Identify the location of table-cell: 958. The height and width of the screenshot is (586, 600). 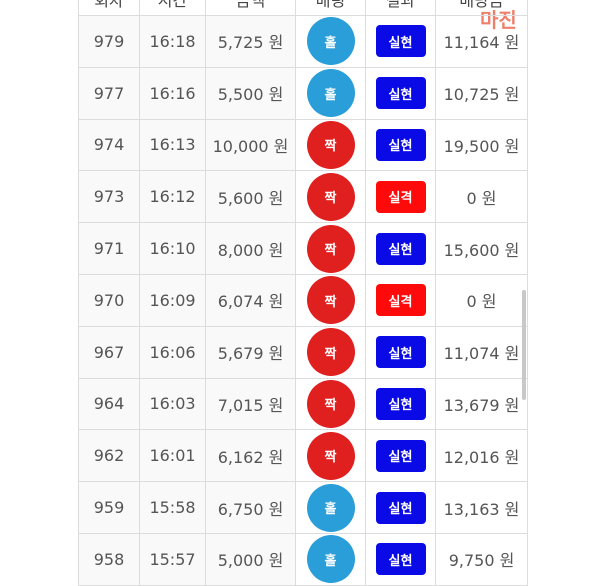
(109, 560).